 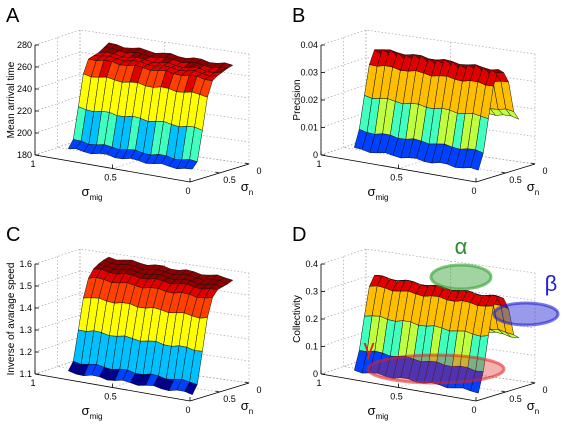 I want to click on z-axis-label: Inverse of avarage speed, so click(x=11, y=319).